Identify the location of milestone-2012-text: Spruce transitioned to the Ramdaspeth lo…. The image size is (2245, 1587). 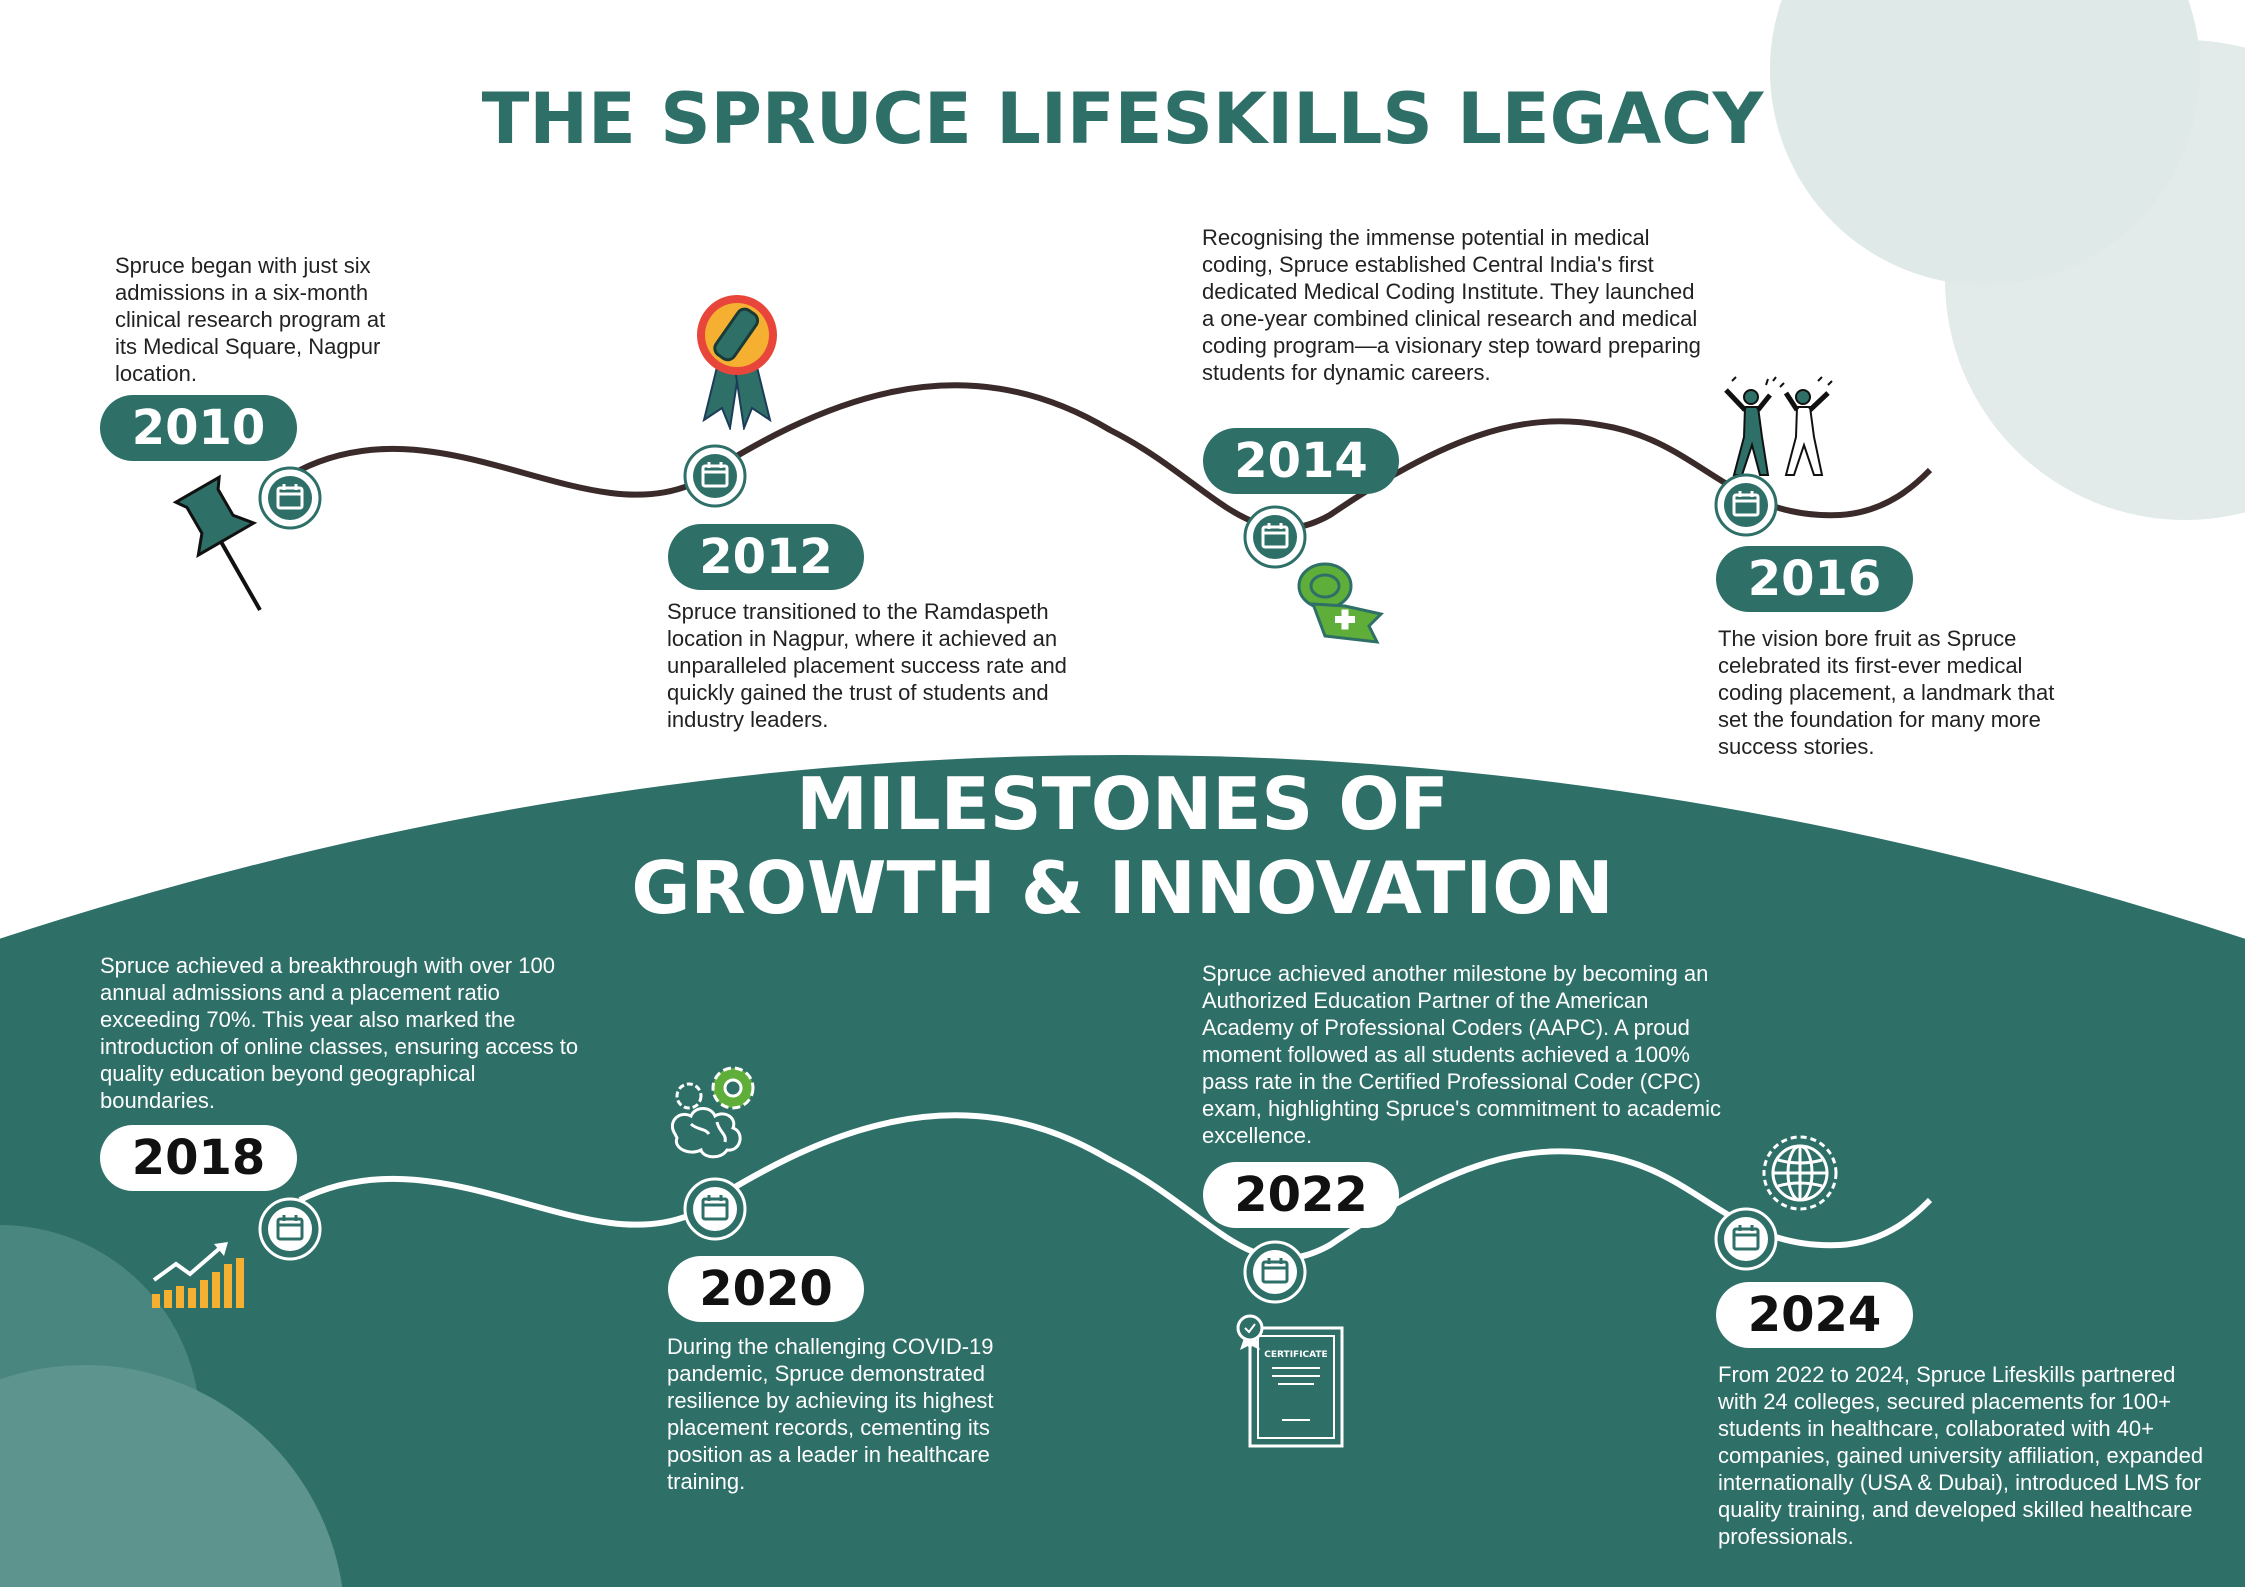
(867, 665).